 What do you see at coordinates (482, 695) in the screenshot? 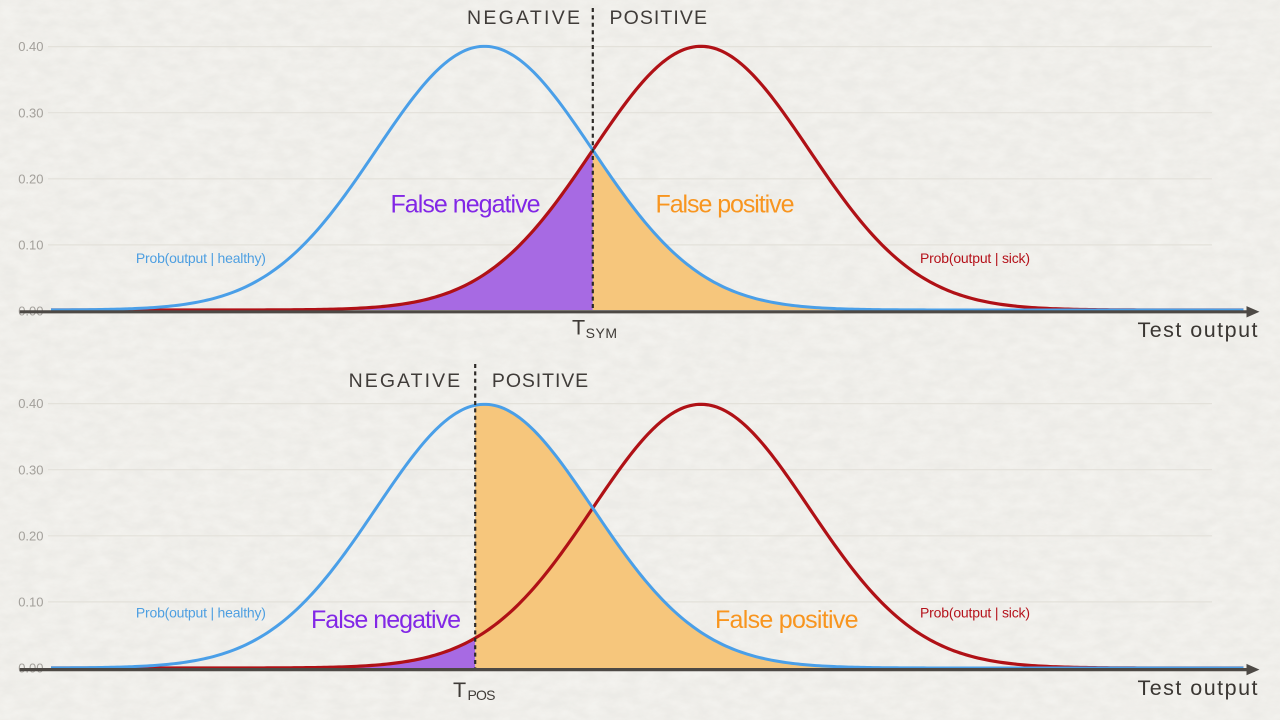
I see `svg-text: POS` at bounding box center [482, 695].